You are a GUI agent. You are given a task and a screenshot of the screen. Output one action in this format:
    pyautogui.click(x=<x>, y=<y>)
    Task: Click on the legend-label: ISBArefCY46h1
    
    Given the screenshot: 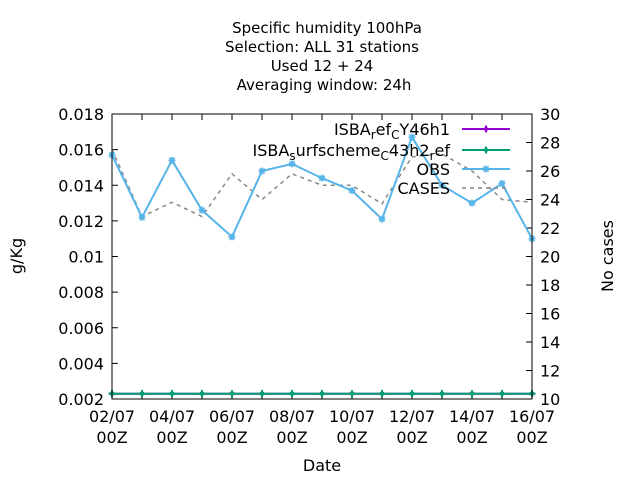 What is the action you would take?
    pyautogui.click(x=392, y=131)
    